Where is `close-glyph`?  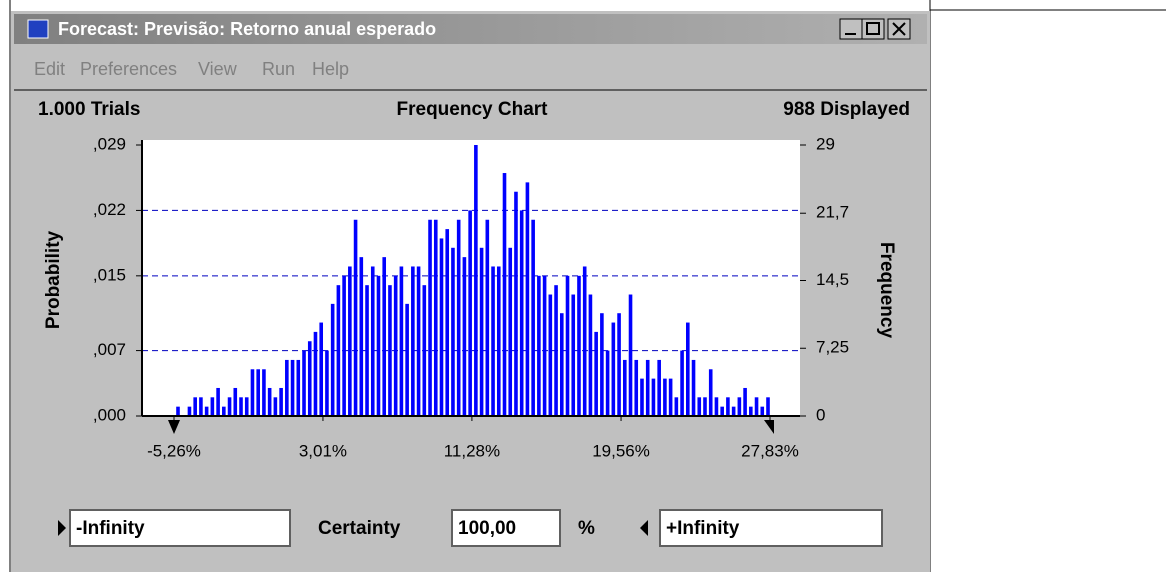
close-glyph is located at coordinates (899, 29).